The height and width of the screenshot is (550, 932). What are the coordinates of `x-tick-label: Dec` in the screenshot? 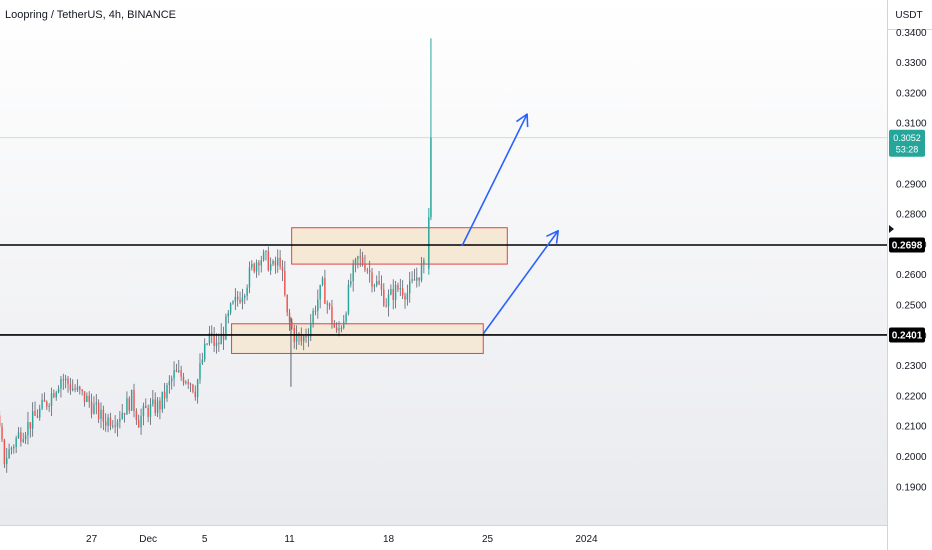 It's located at (148, 539).